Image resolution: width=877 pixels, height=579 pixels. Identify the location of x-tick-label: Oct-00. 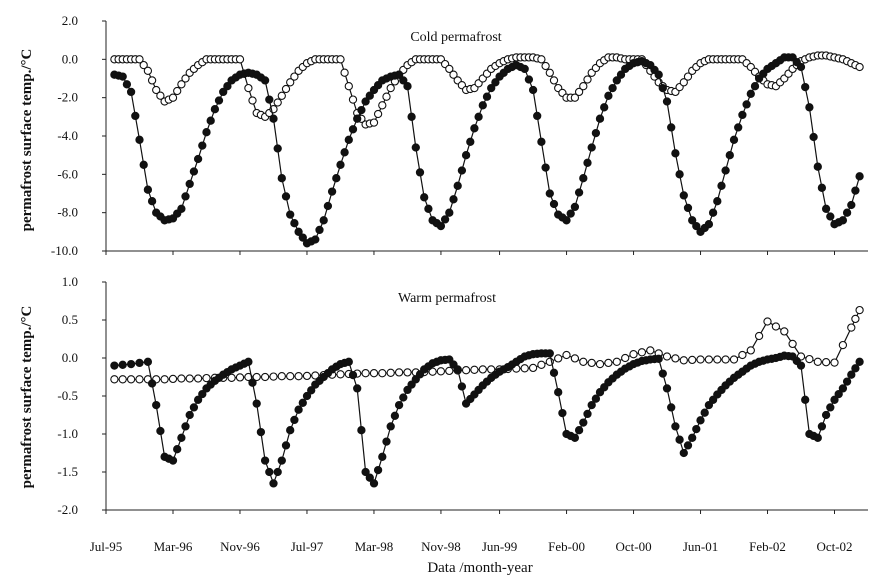
(633, 546).